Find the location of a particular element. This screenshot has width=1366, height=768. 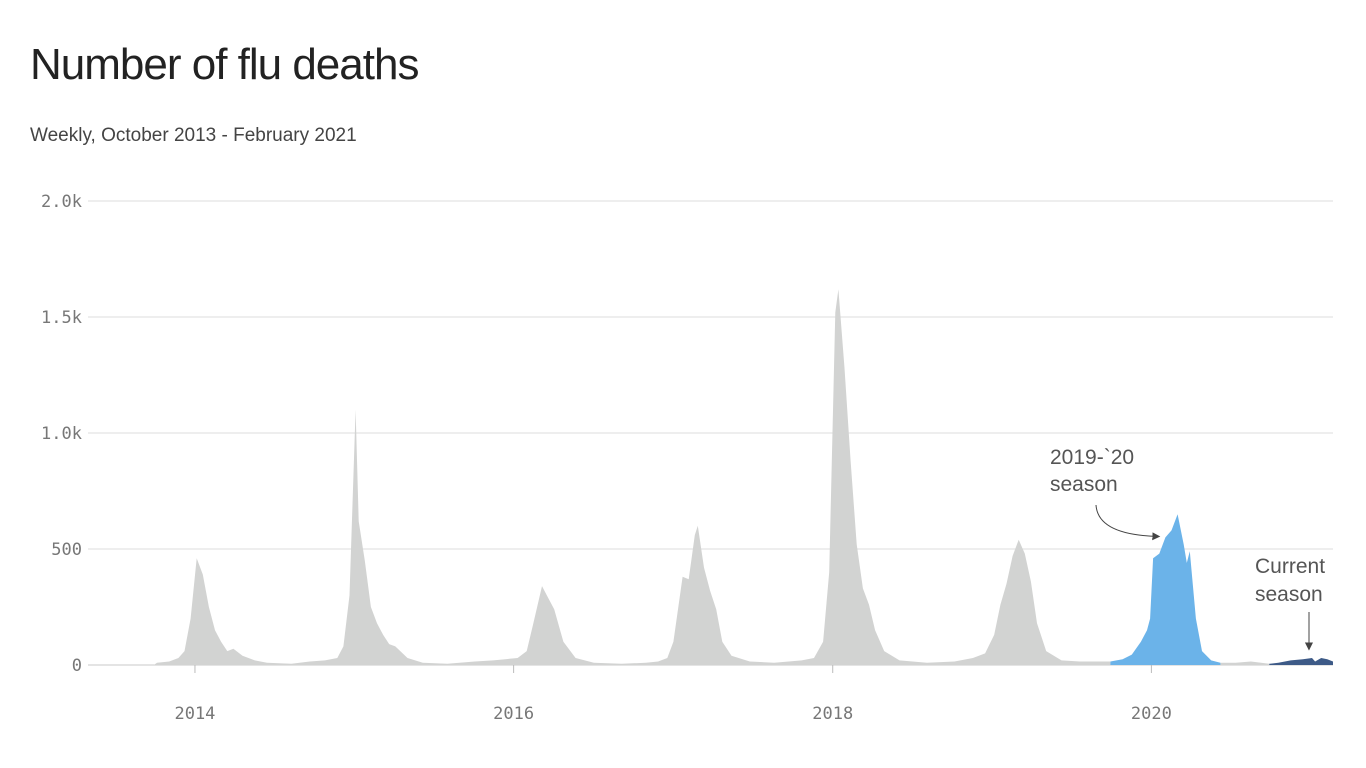

annotation-current-line1: Current is located at coordinates (1290, 566).